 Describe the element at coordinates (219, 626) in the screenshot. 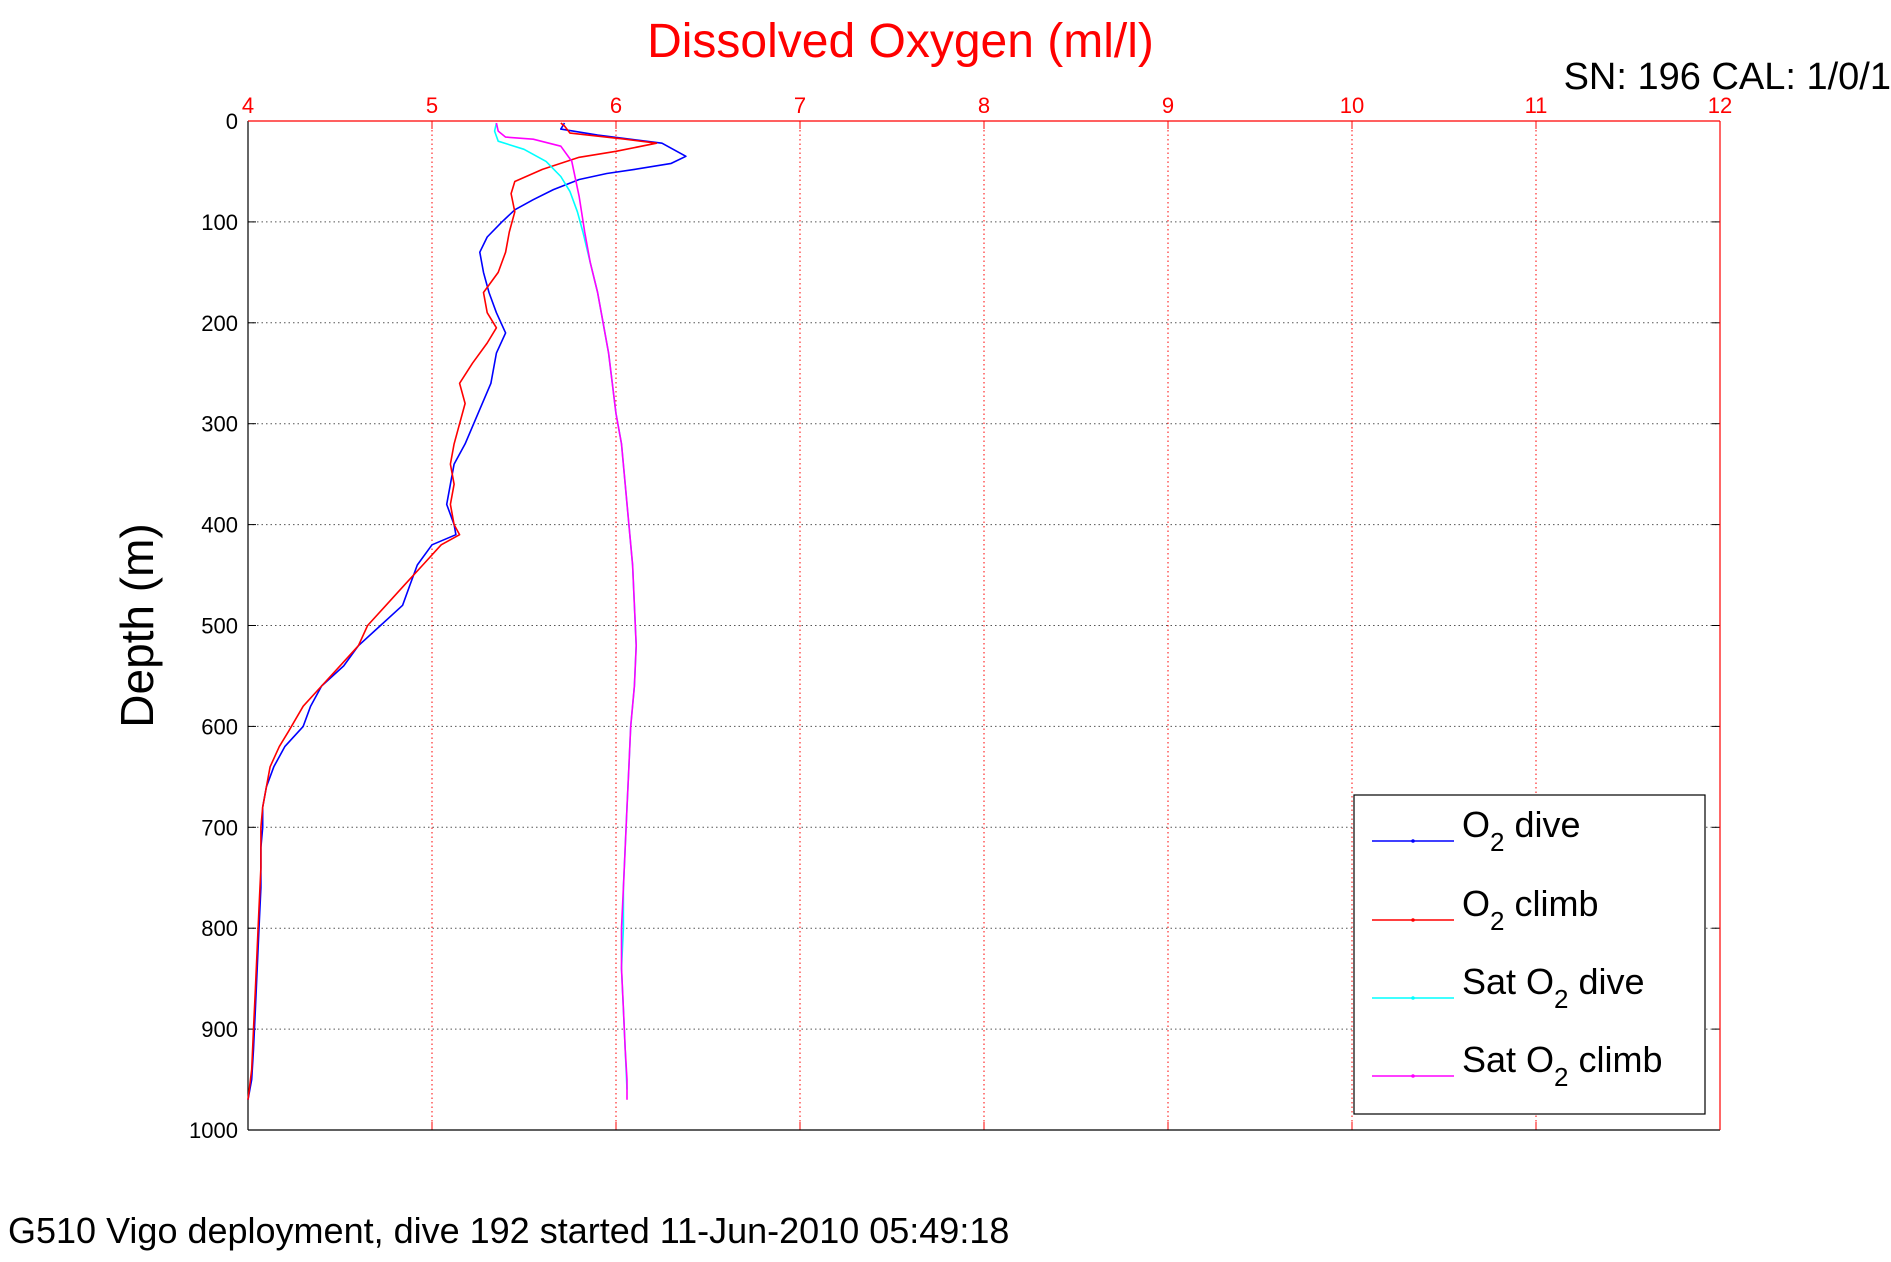

I see `y-tick-label: 500` at that location.